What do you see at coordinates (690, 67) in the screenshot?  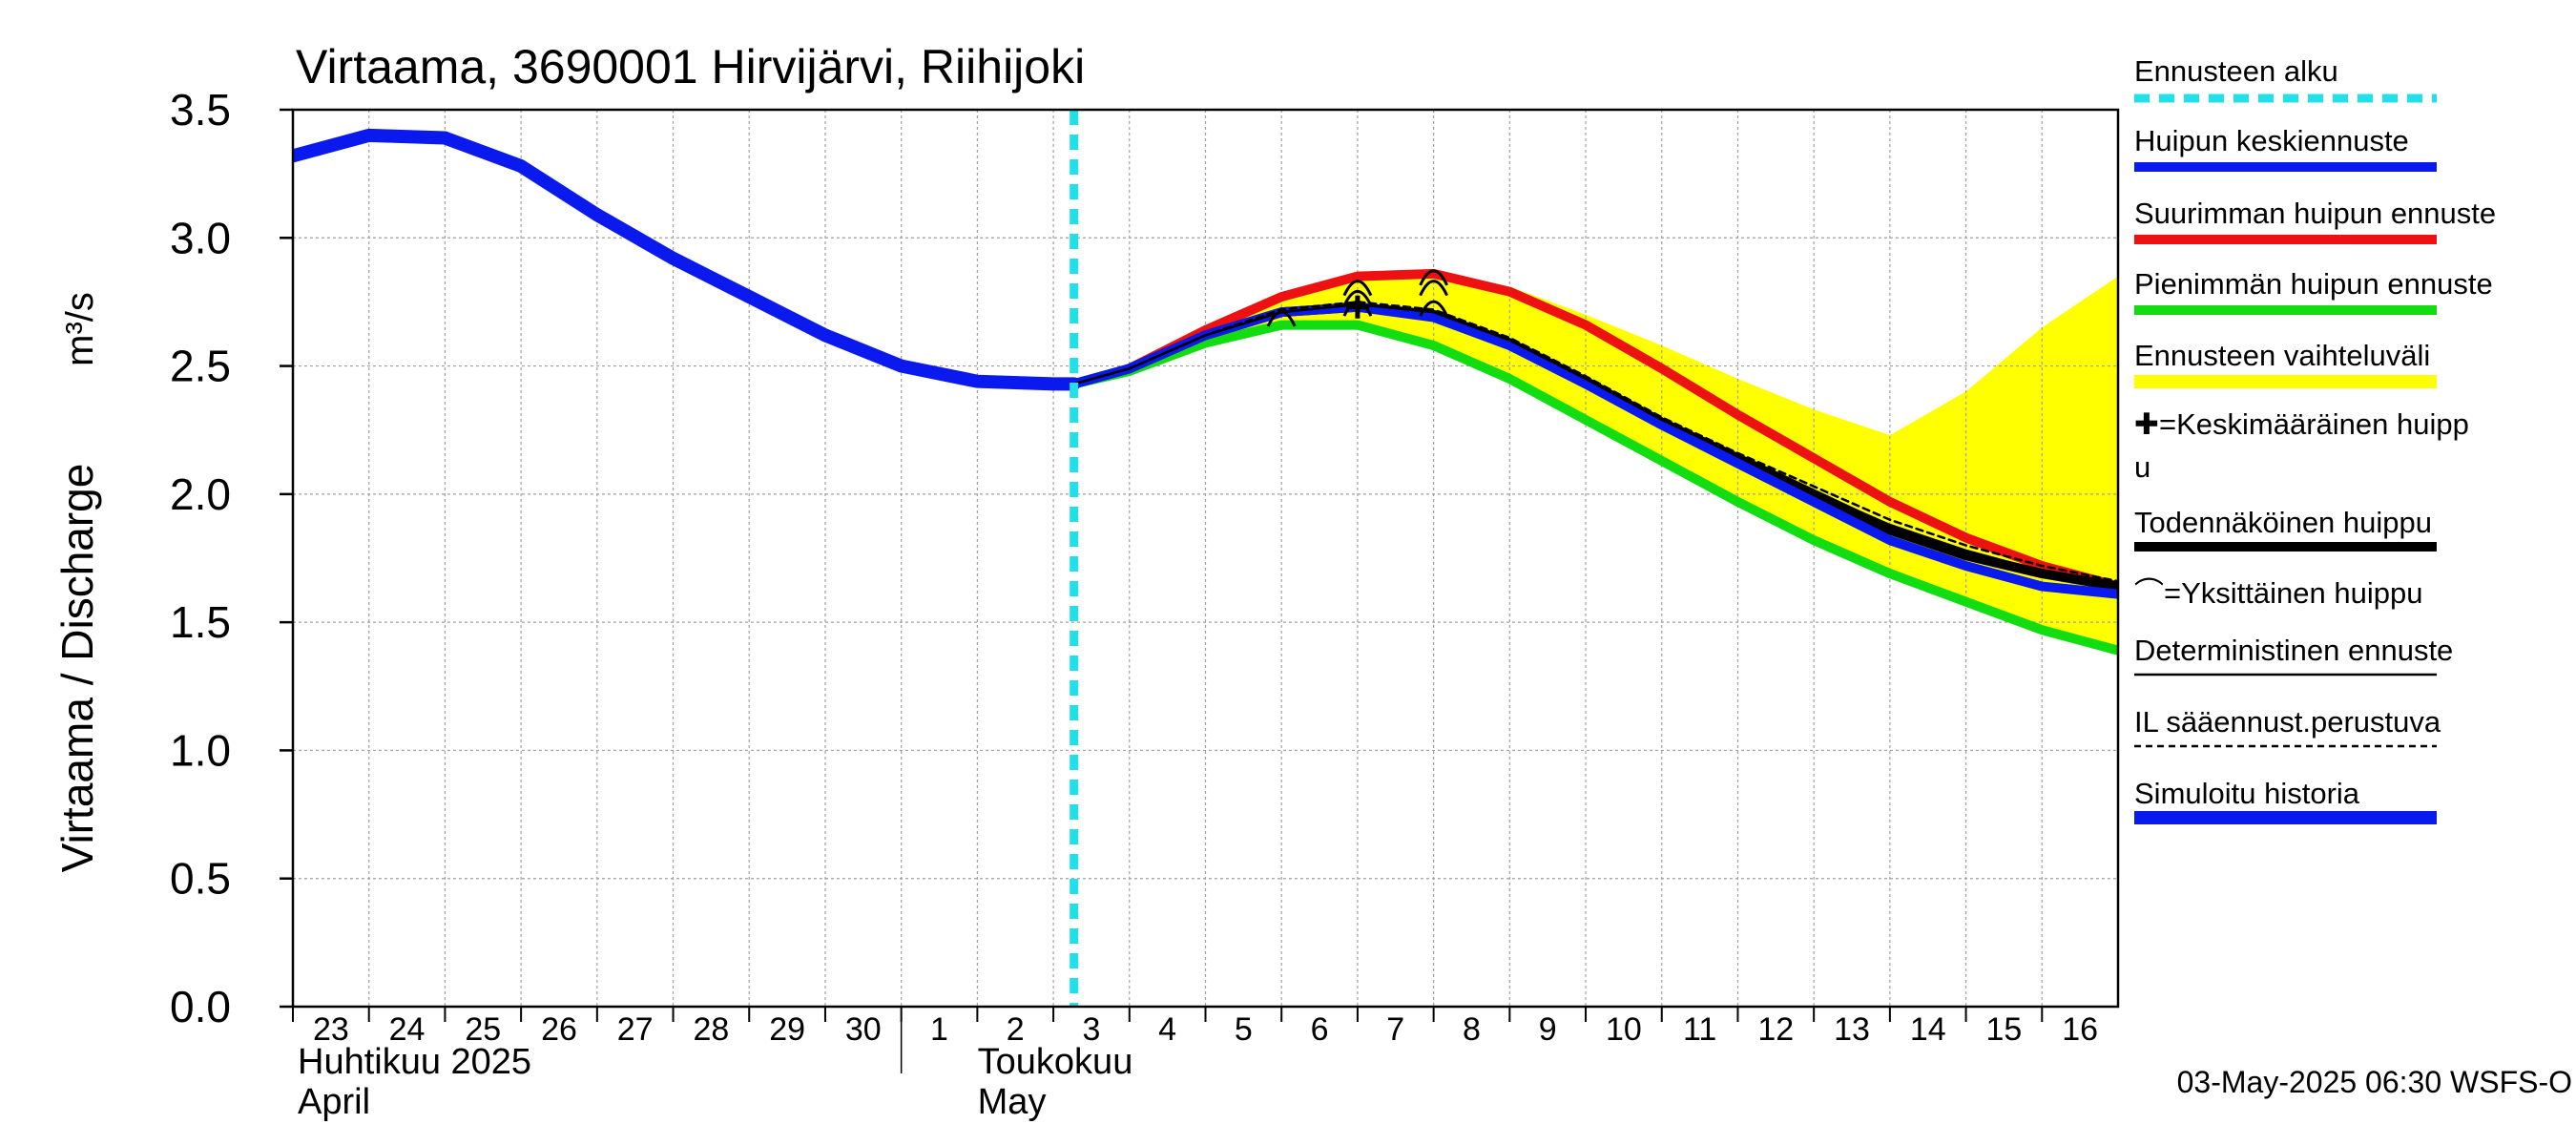 I see `chart-title: Virtaama, 3690001 Hirvijärvi, Riihijoki` at bounding box center [690, 67].